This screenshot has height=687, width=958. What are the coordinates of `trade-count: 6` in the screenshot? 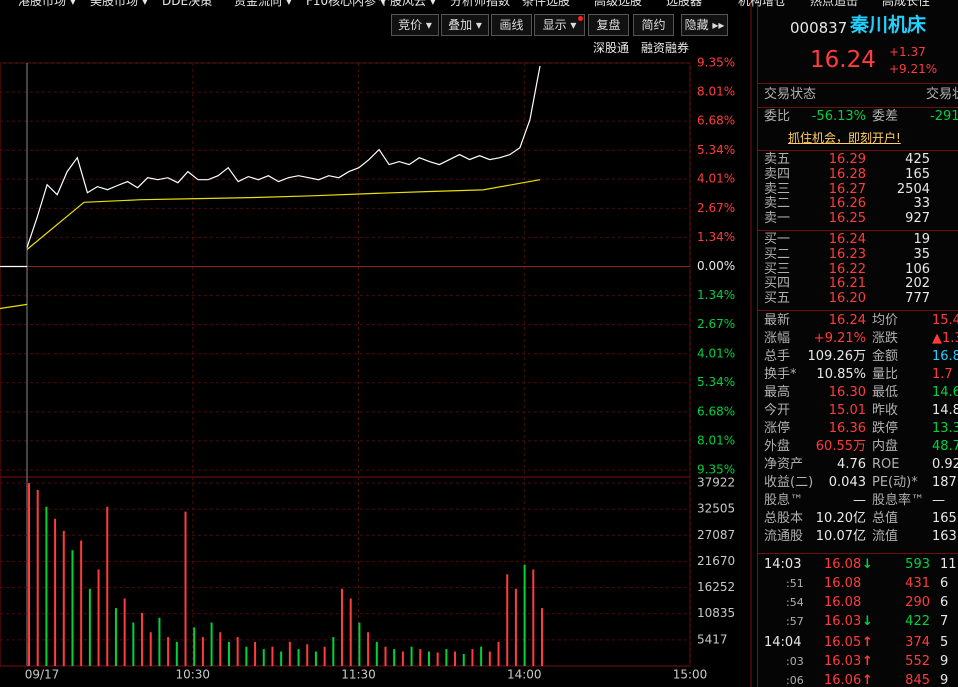 It's located at (944, 602).